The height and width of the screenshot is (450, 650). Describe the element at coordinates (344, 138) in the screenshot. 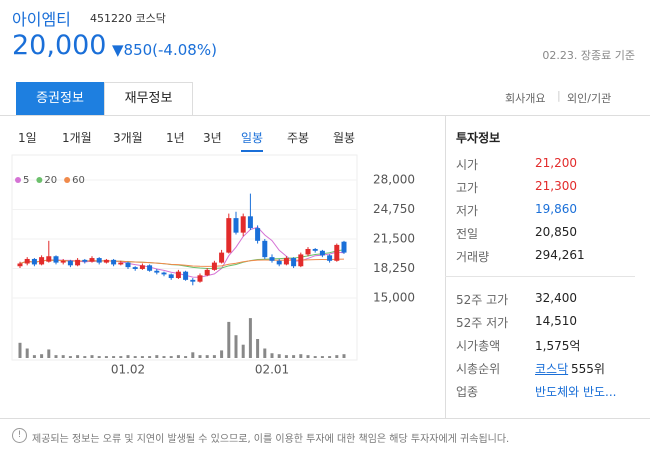

I see `period-tab: 월봉` at that location.